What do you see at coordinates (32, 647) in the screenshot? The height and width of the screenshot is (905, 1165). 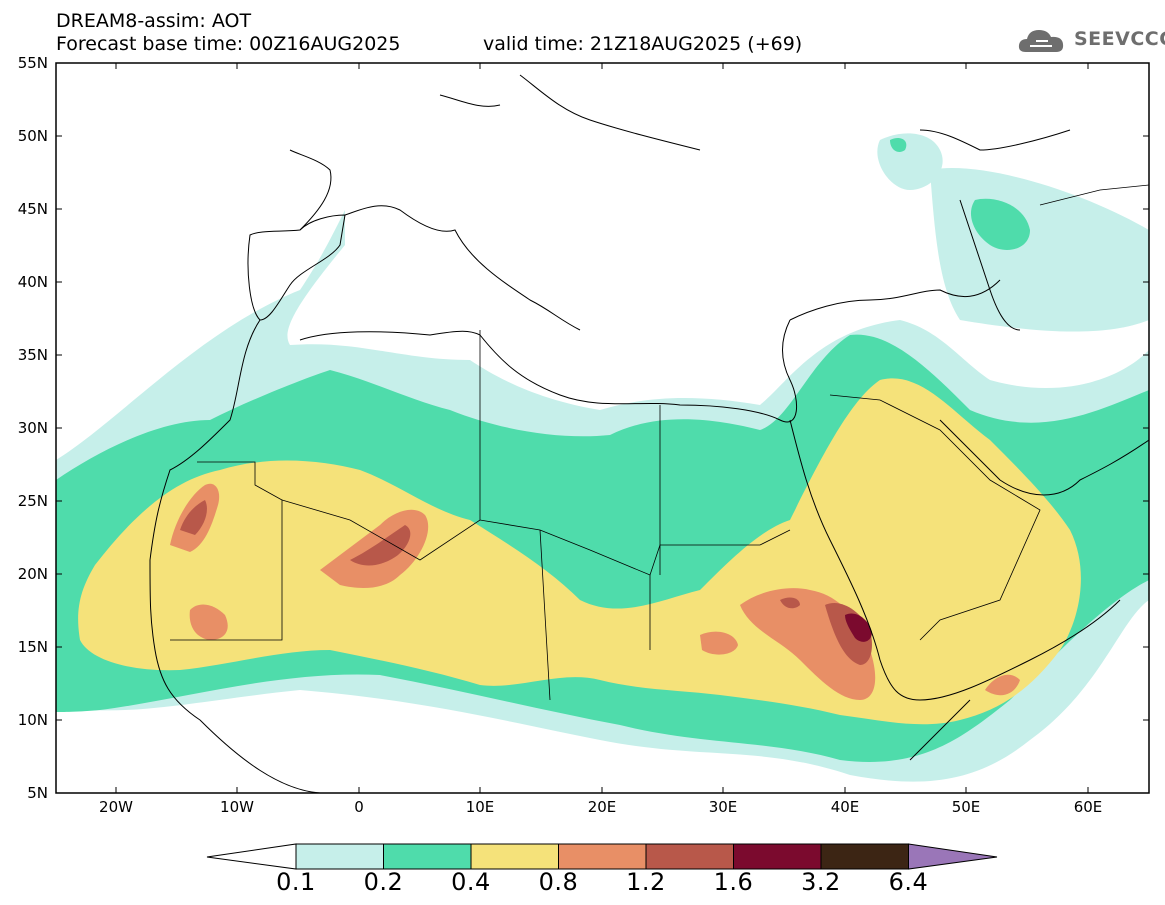 I see `lat-label-15n: 15N` at bounding box center [32, 647].